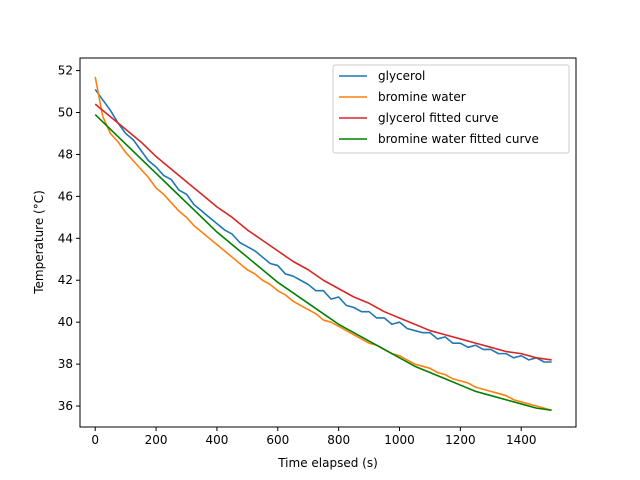  I want to click on y-tick-label: 42, so click(65, 280).